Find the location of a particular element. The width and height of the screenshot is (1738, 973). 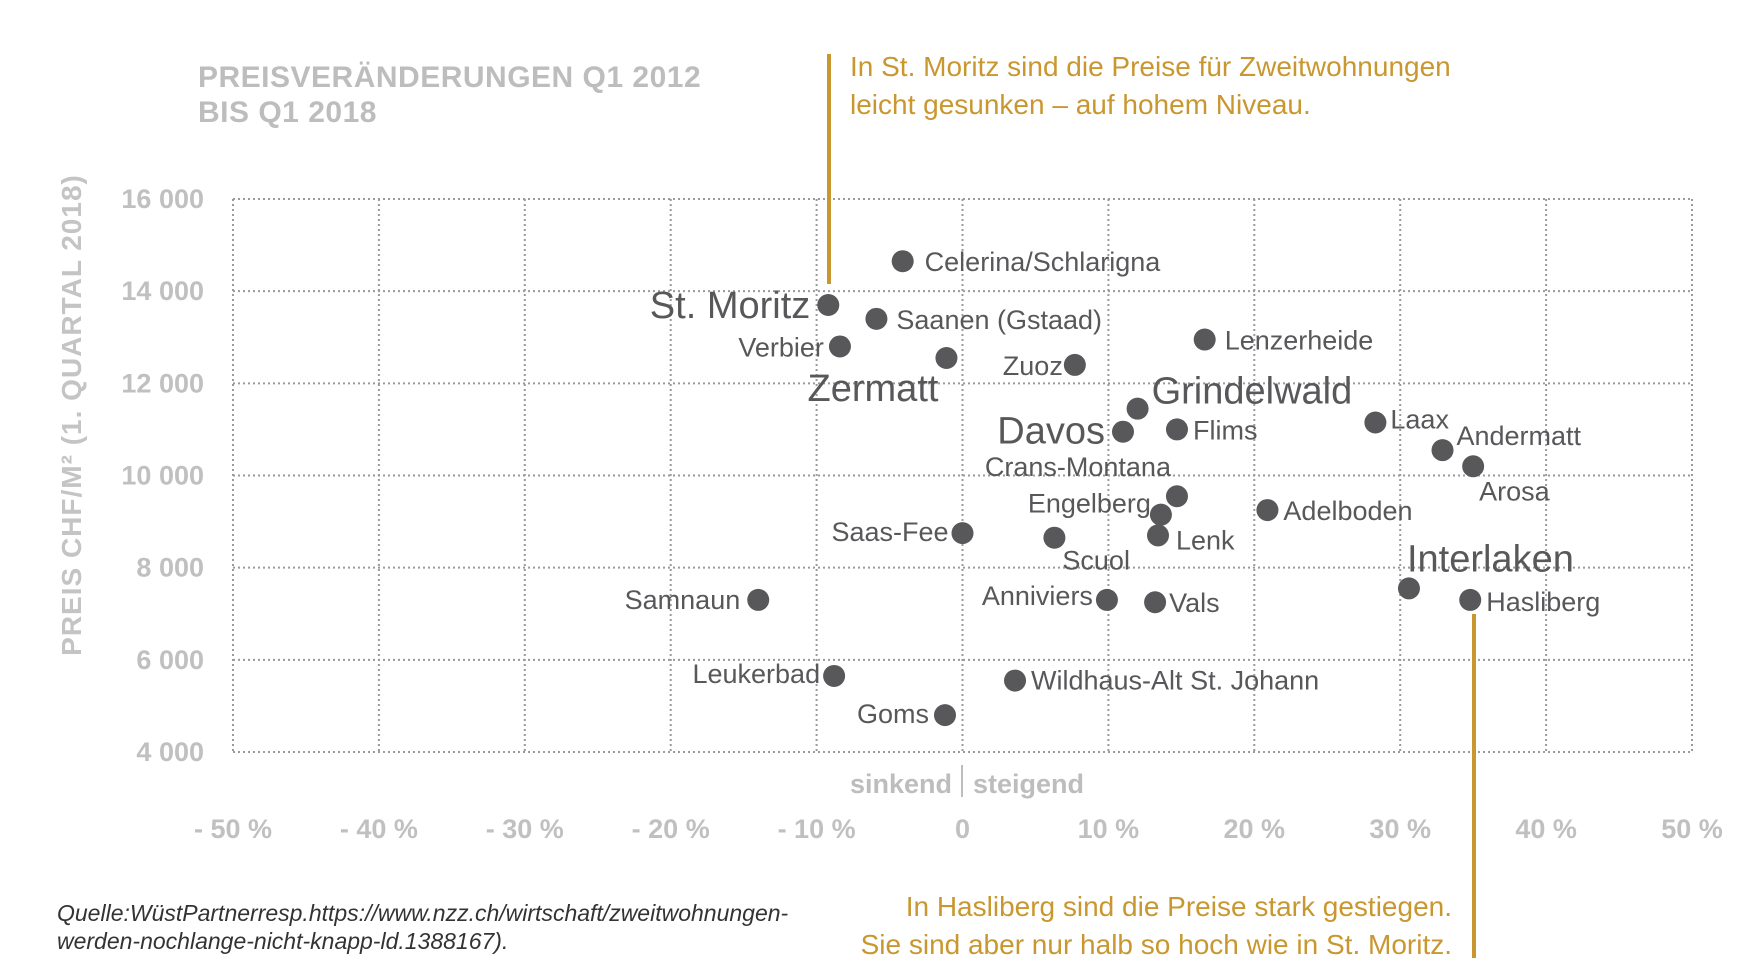

point-label-wildhaus-alt-st-johann: Wildhaus-Alt St. Johann is located at coordinates (1175, 681).